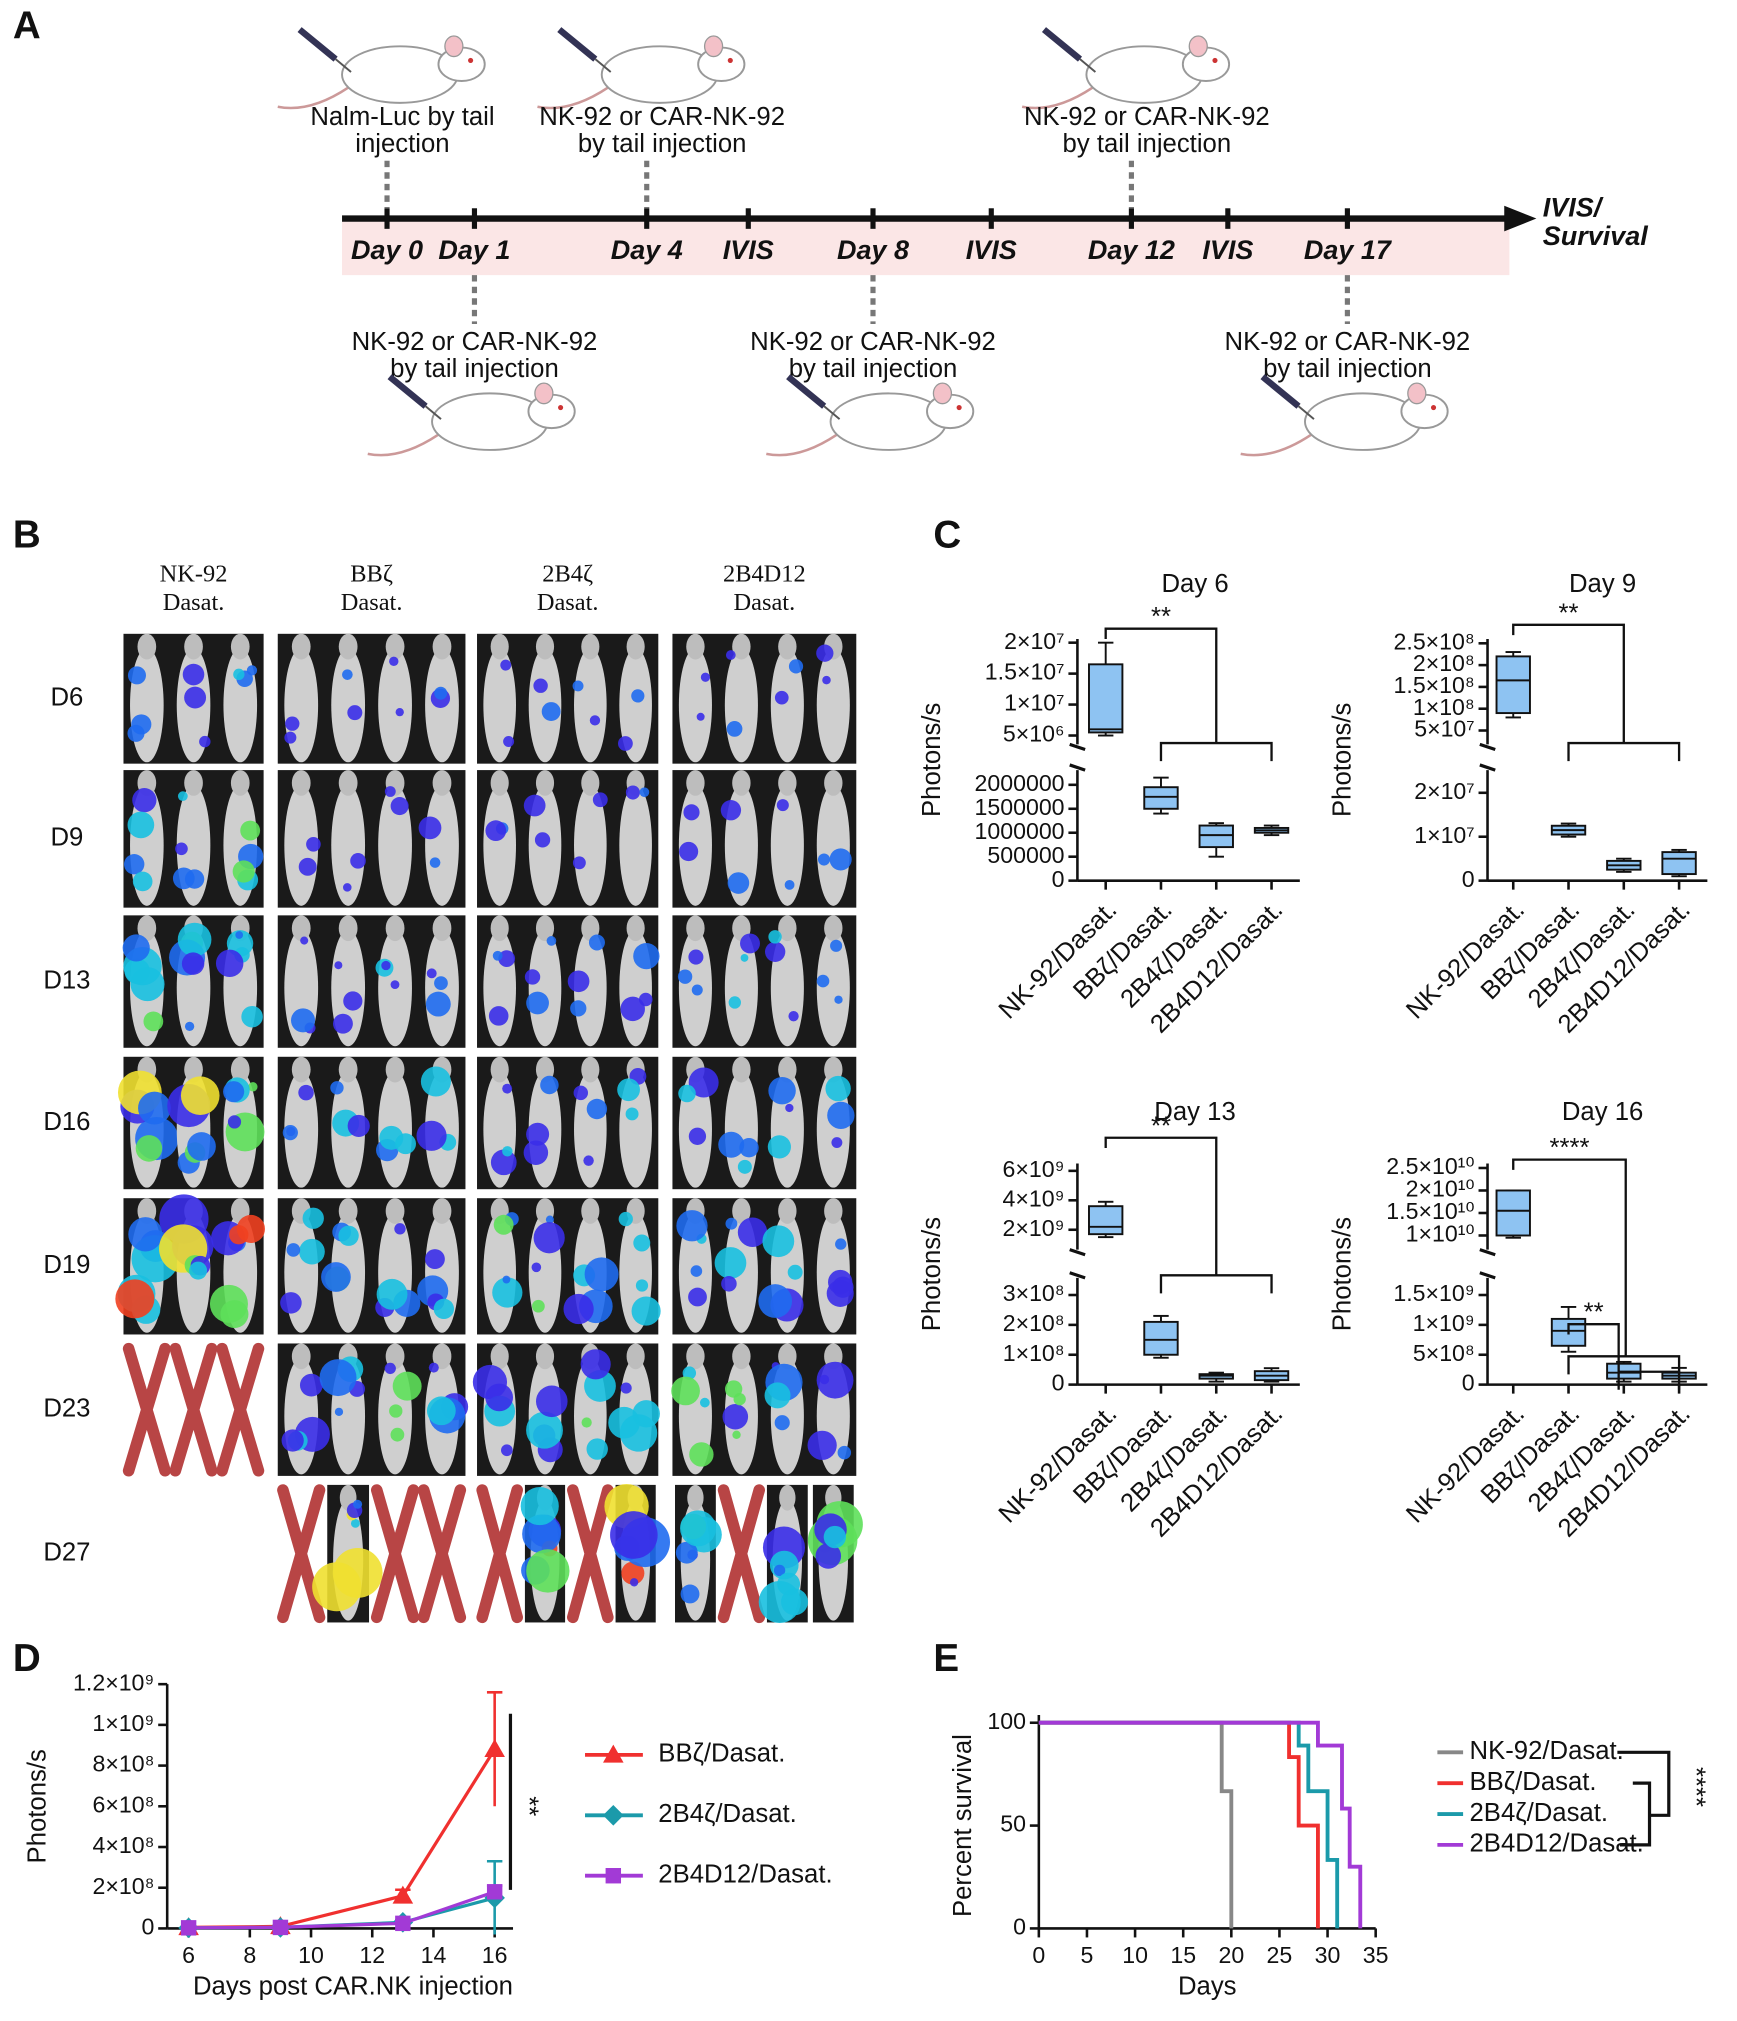  I want to click on y-tick-label: 1×10⁹, so click(123, 1723).